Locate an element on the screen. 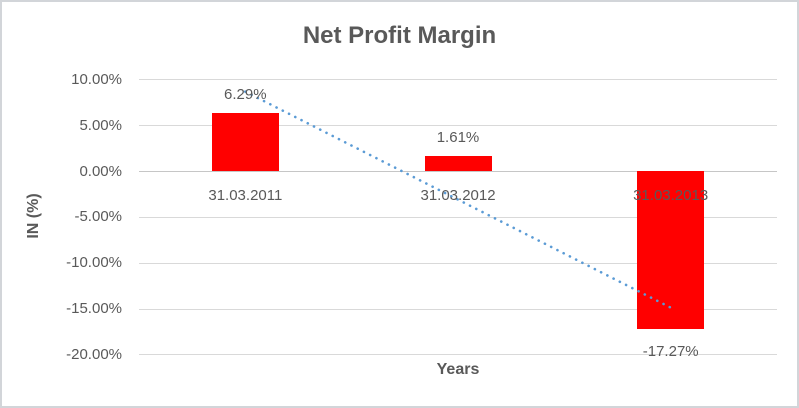  y-tick-label: -20.00% is located at coordinates (94, 354).